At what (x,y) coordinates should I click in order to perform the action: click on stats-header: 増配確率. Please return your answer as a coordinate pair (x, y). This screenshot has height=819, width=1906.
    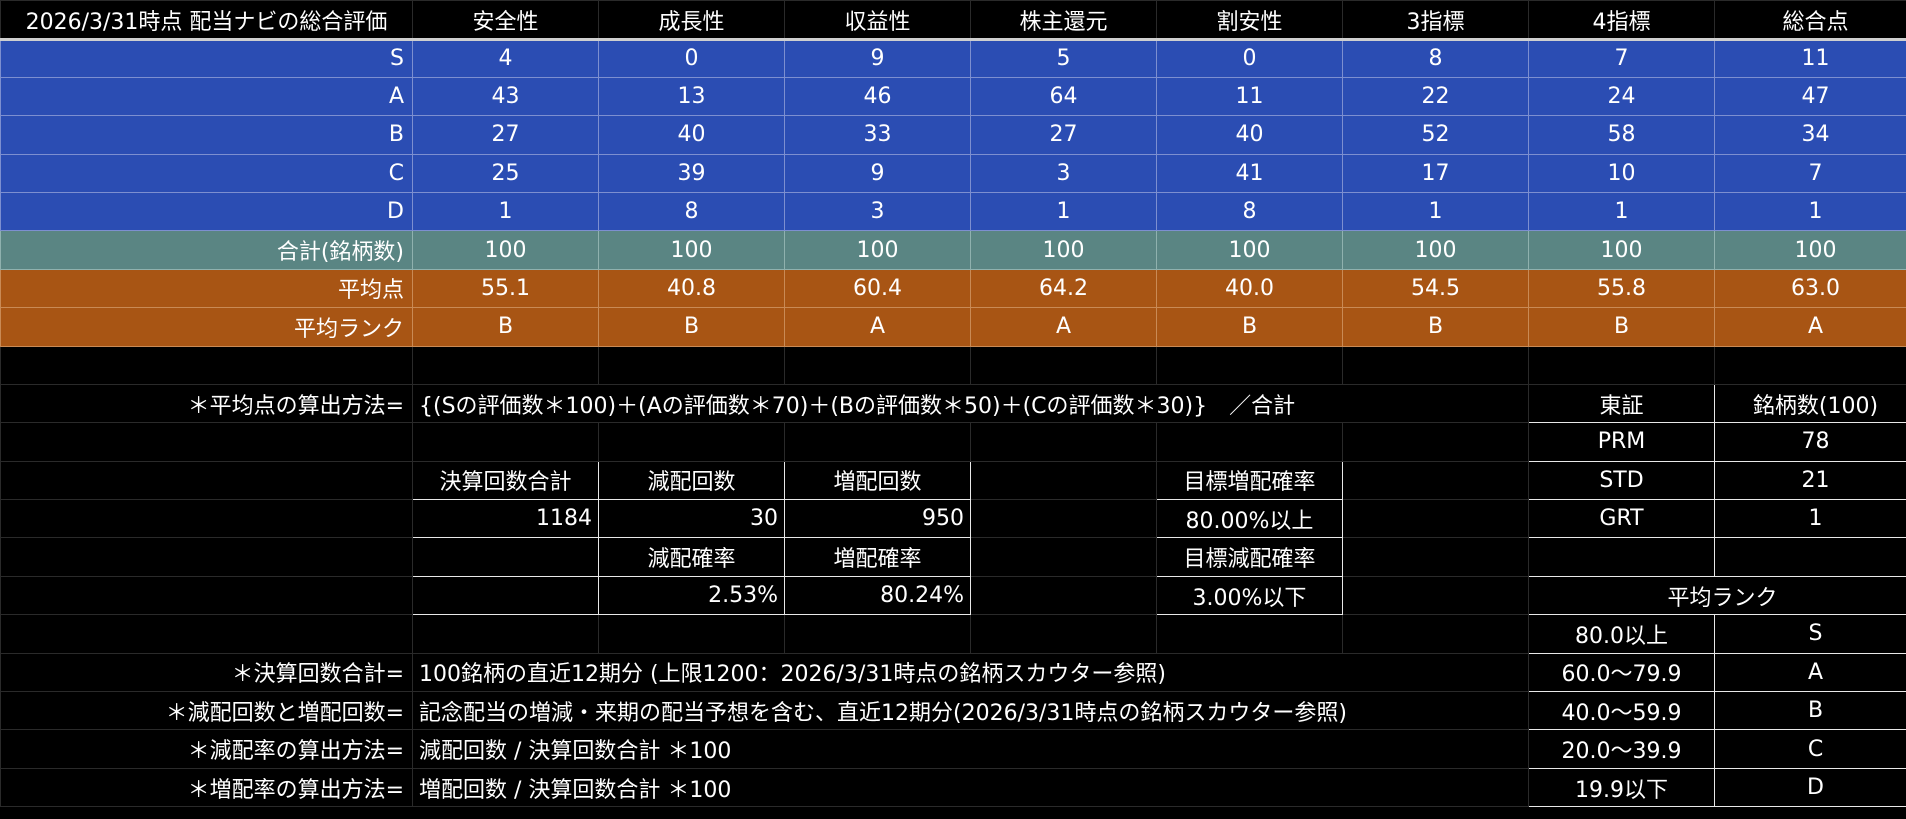
    Looking at the image, I should click on (877, 557).